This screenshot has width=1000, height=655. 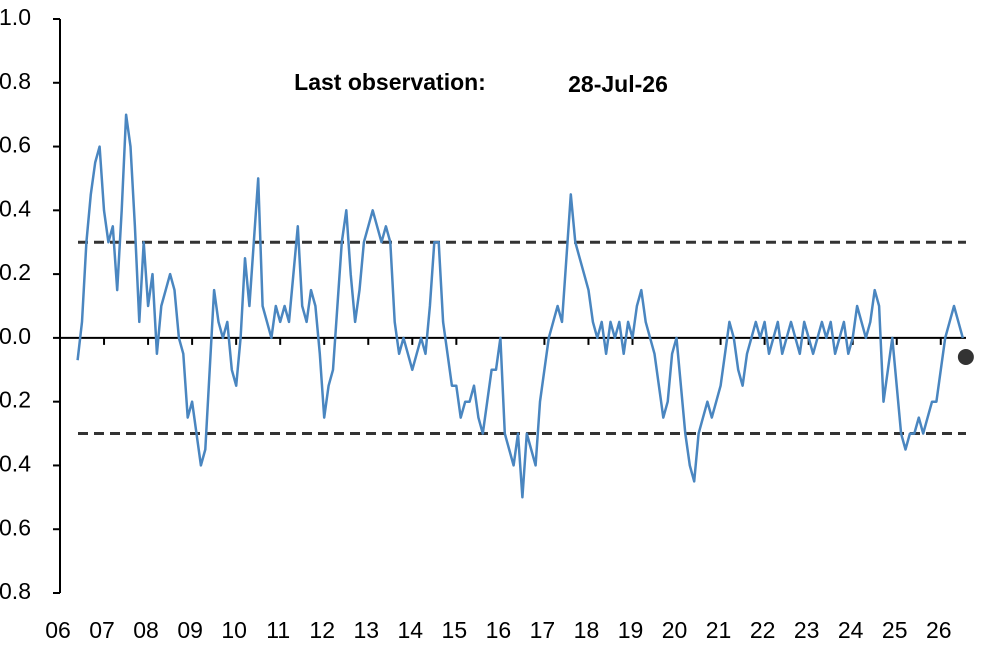 I want to click on x-tick-label: 12, so click(x=322, y=630).